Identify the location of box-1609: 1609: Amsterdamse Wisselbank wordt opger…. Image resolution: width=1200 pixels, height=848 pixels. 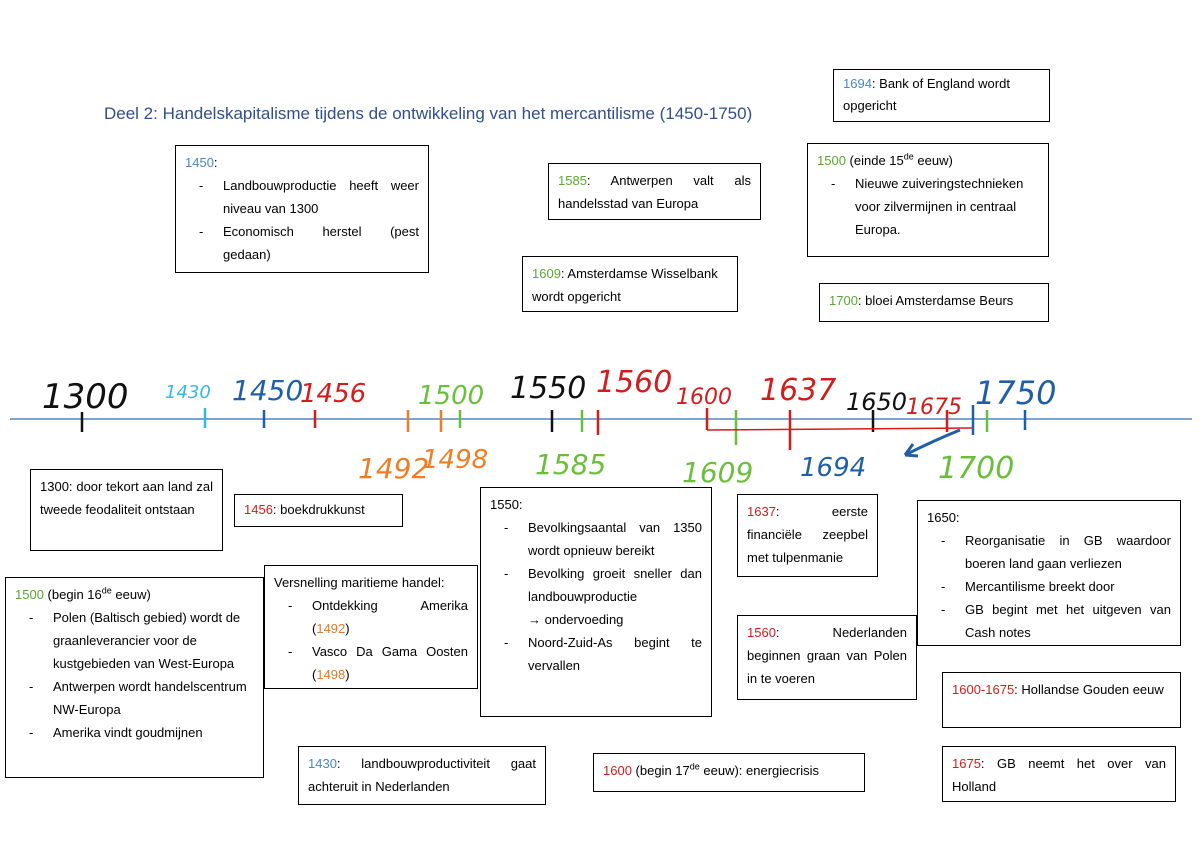
(630, 284).